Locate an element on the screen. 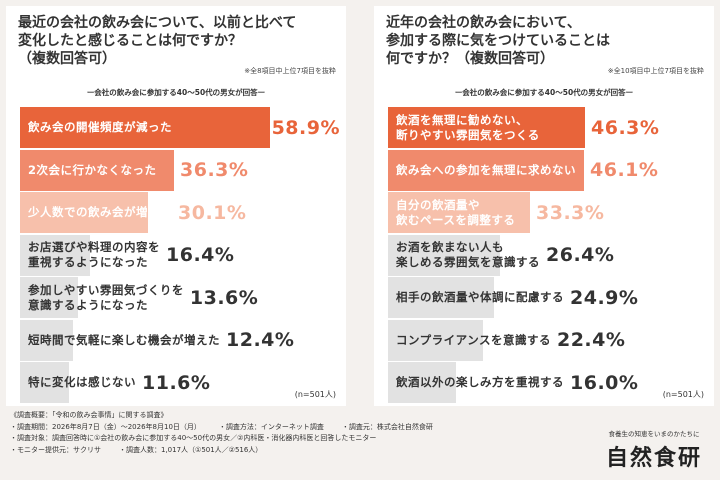 The image size is (720, 480). bar-row: お酒を飲まない人も 楽しめる雰囲気を意識する 26.4% is located at coordinates (548, 255).